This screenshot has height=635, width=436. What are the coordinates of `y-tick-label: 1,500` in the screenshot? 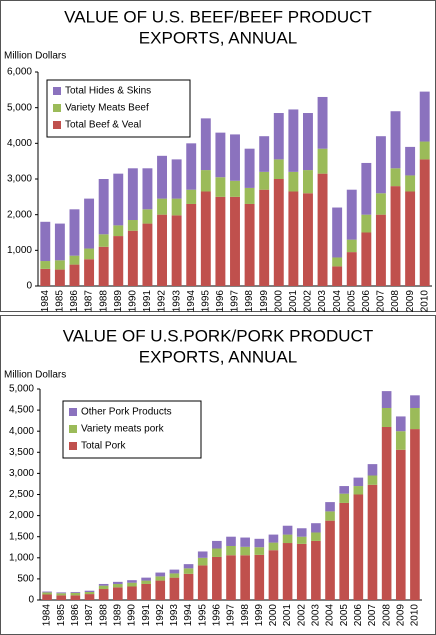 It's located at (21, 536).